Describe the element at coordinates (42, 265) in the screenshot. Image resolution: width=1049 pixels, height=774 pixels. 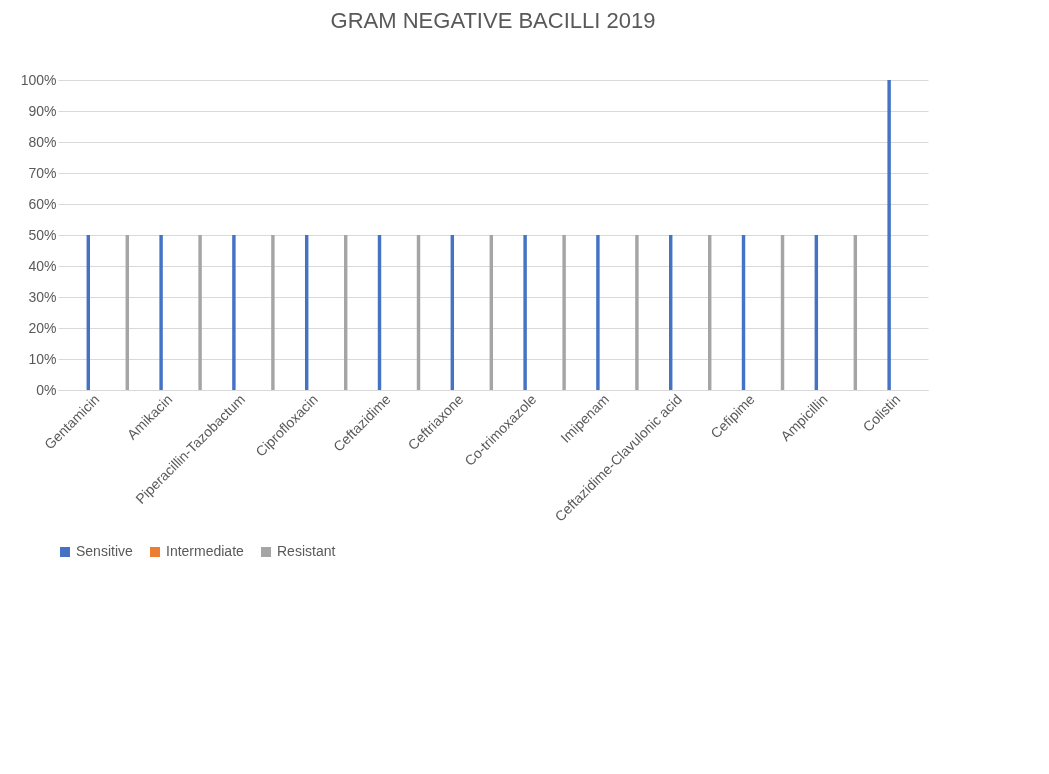
I see `y-tick-label: 40%` at that location.